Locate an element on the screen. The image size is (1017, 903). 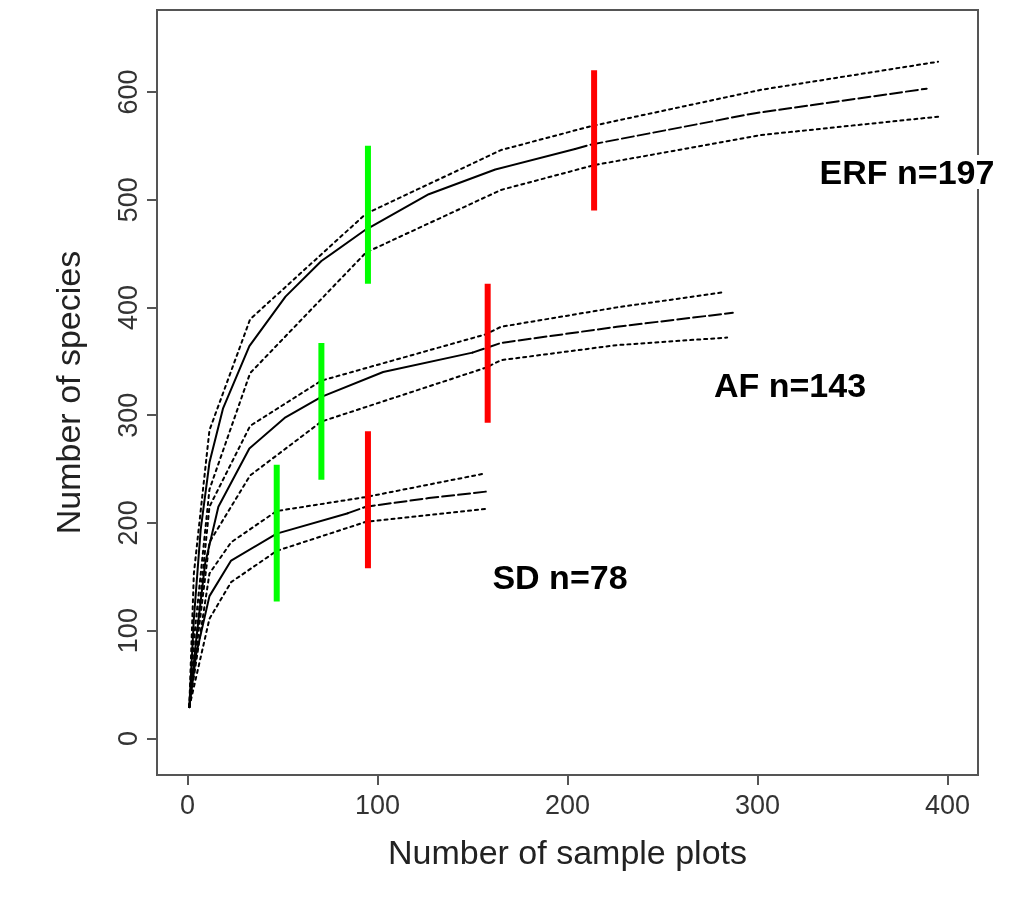
y-tick-label: 300 is located at coordinates (127, 415).